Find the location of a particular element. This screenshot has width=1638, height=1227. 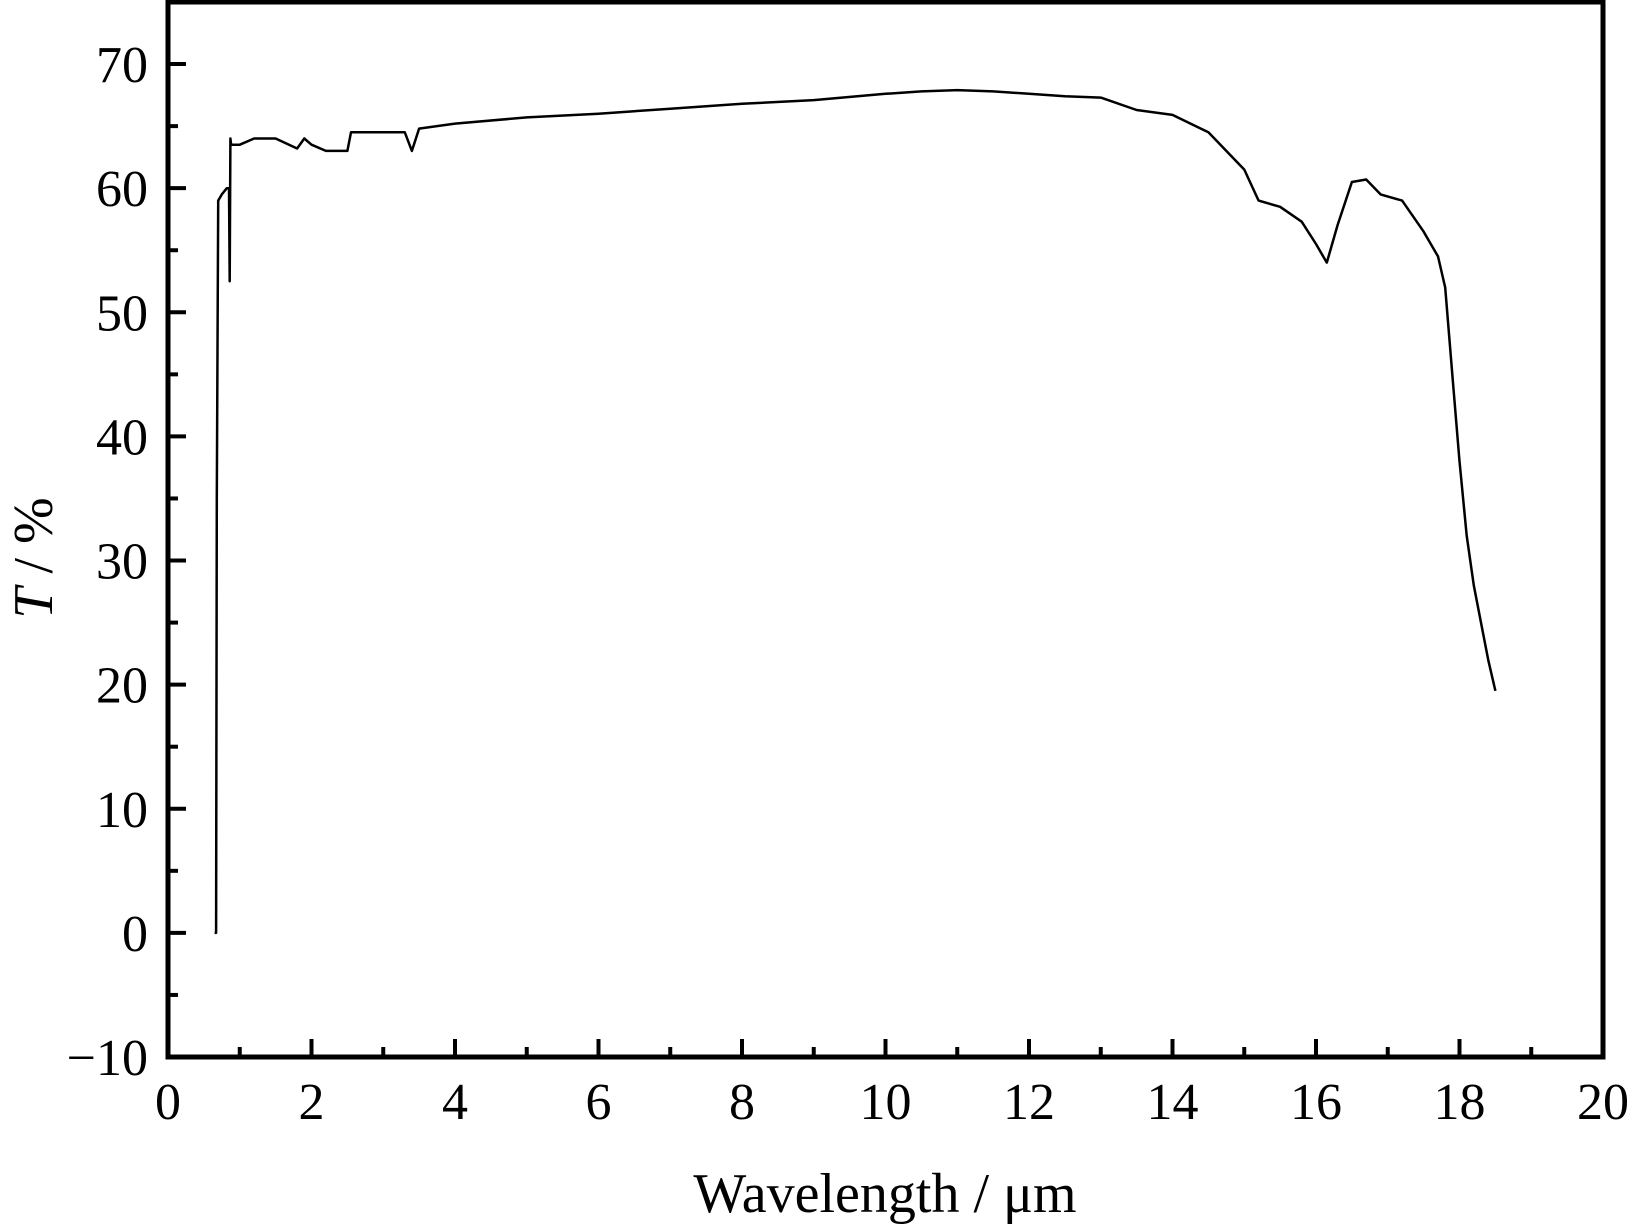

x-tick-label: 4 is located at coordinates (455, 1102).